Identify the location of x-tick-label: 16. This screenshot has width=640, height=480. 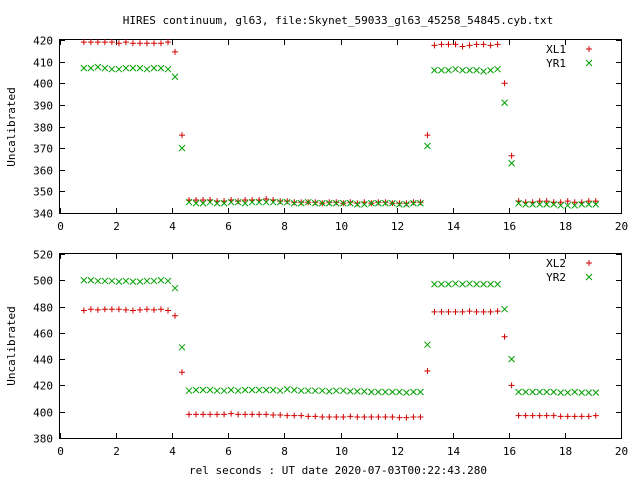
(509, 226).